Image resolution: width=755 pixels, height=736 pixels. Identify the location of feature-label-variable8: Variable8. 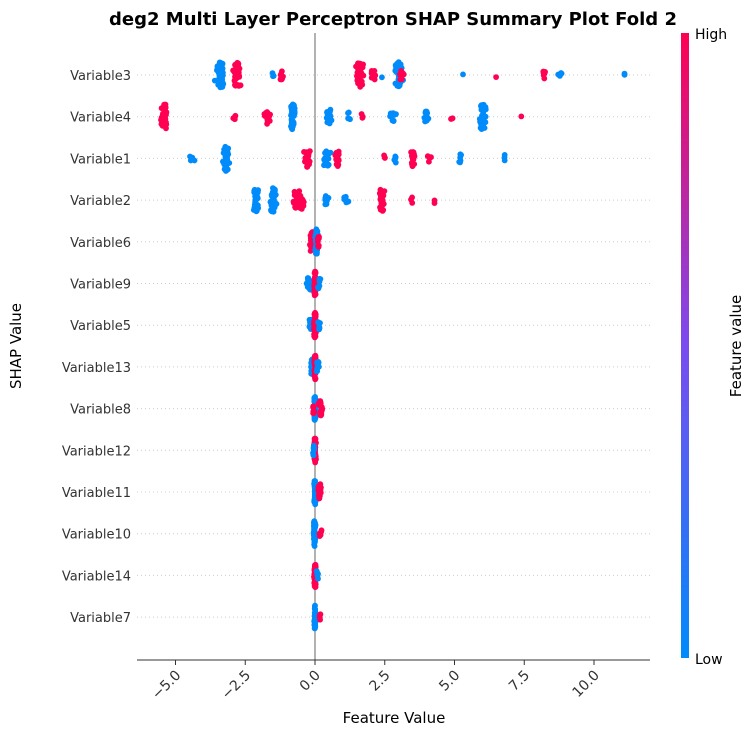
(100, 410).